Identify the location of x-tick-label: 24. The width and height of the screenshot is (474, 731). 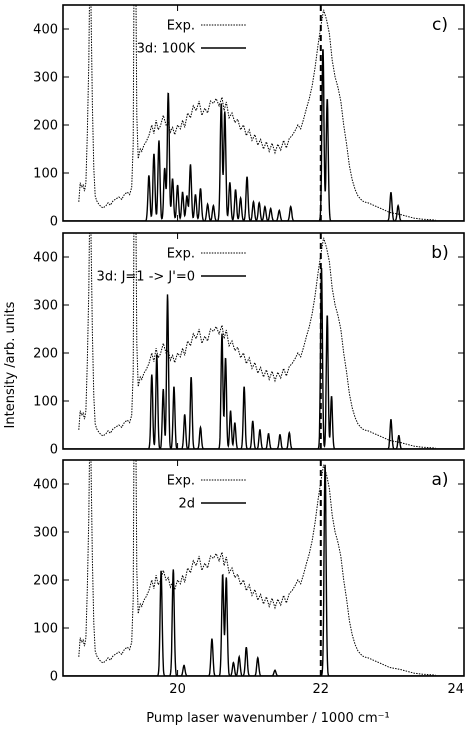
(455, 689).